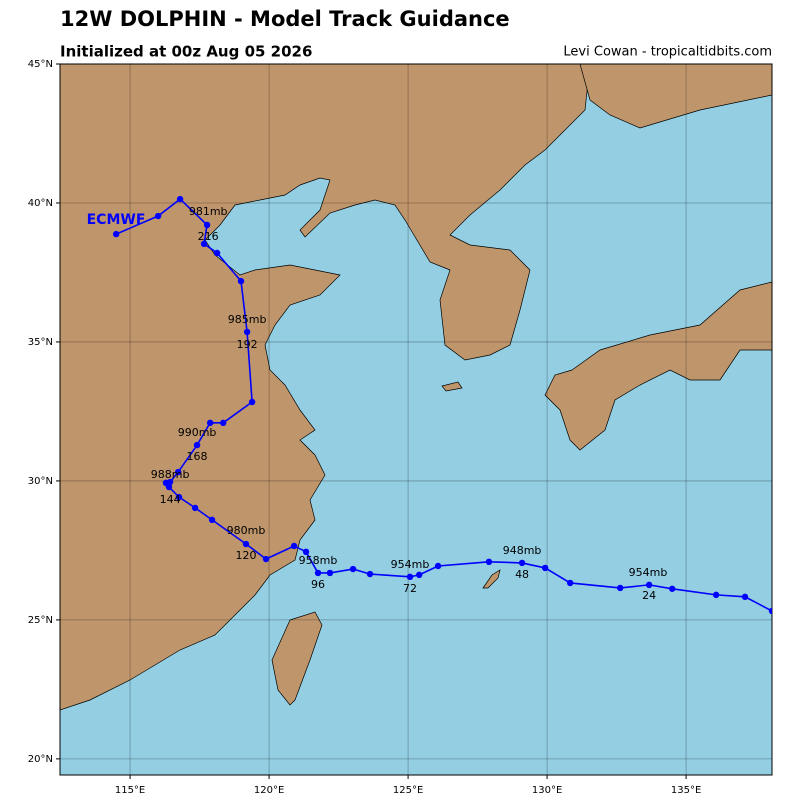 This screenshot has height=804, width=800. Describe the element at coordinates (247, 319) in the screenshot. I see `track-annotation: 985mb` at that location.